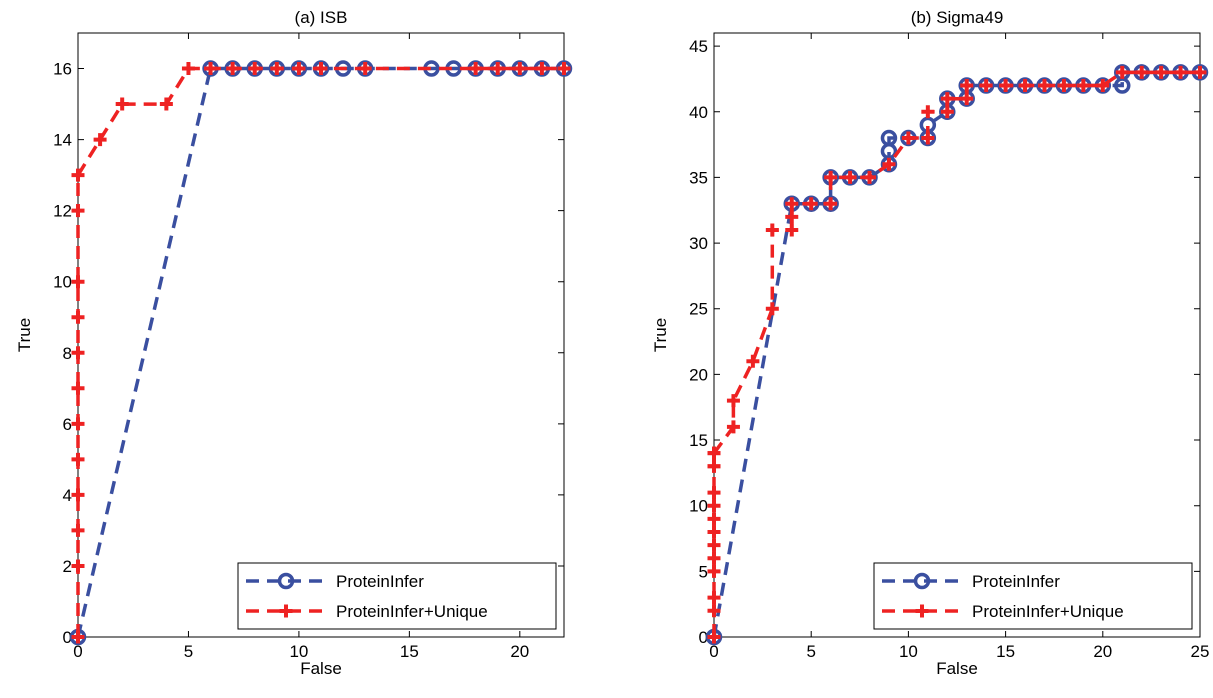  What do you see at coordinates (698, 309) in the screenshot?
I see `chart-2-ytick-label: 25` at bounding box center [698, 309].